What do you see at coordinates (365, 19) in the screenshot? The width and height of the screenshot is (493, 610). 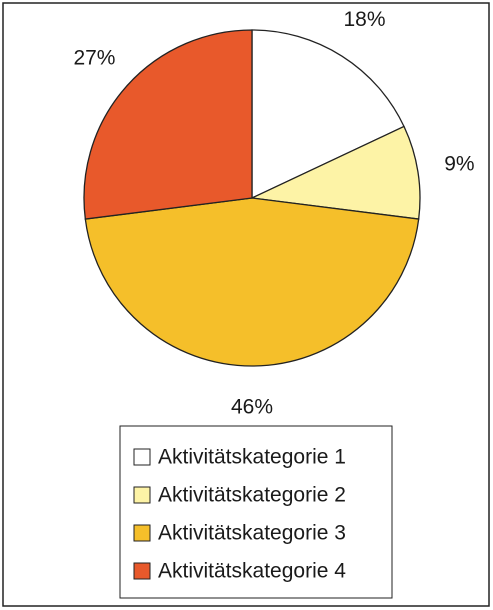 I see `data-label: 18%` at bounding box center [365, 19].